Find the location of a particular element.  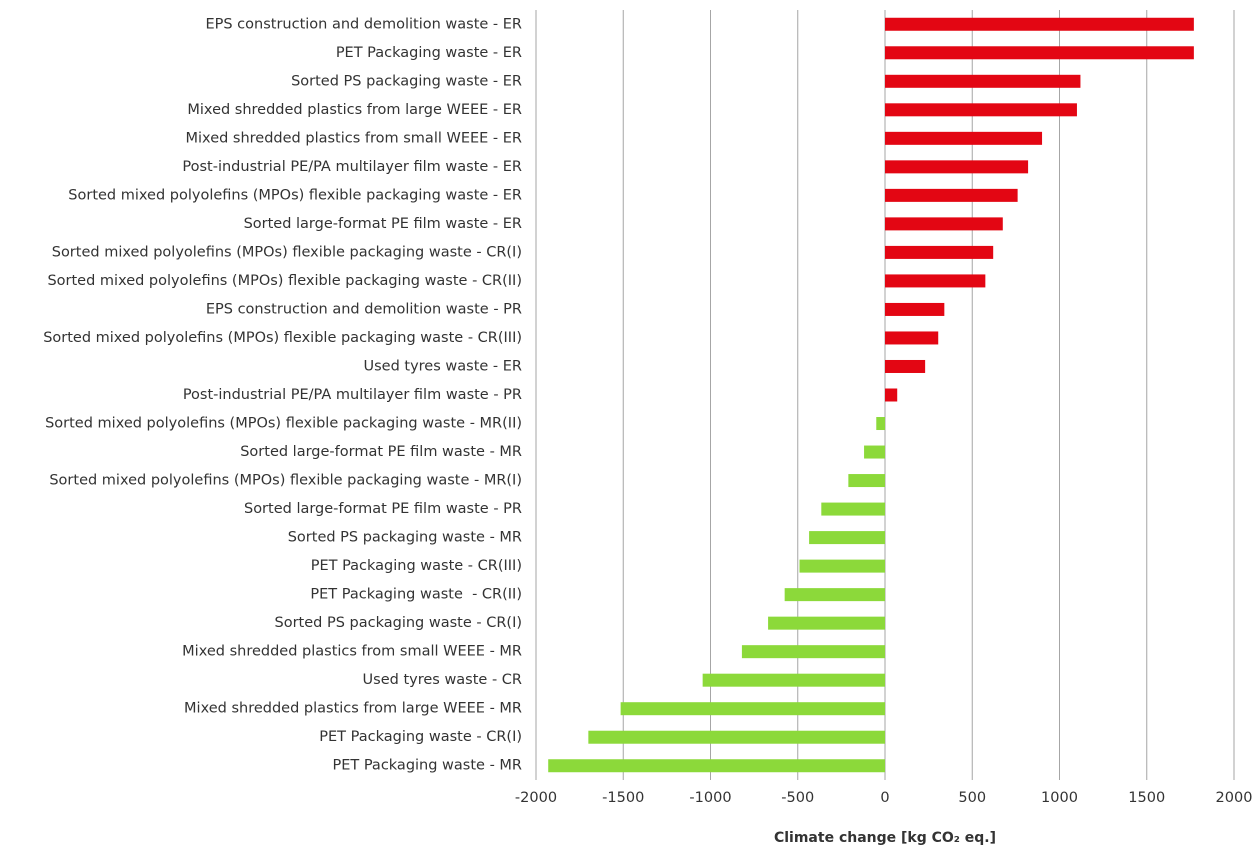

y-tick-label: Sorted large-format PE film waste - ER is located at coordinates (383, 224).